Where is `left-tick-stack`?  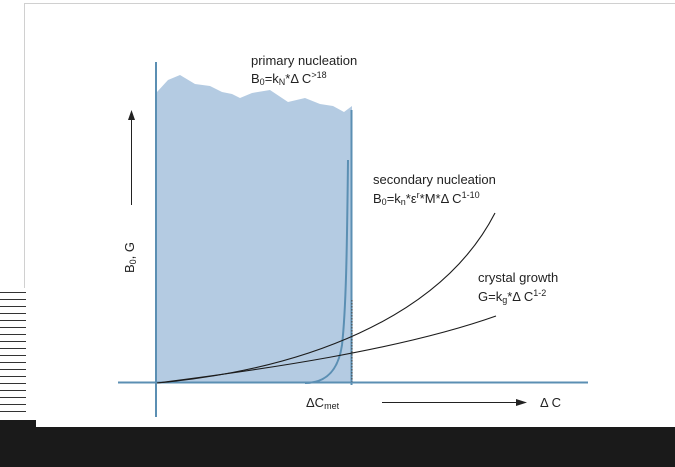 left-tick-stack is located at coordinates (13, 352).